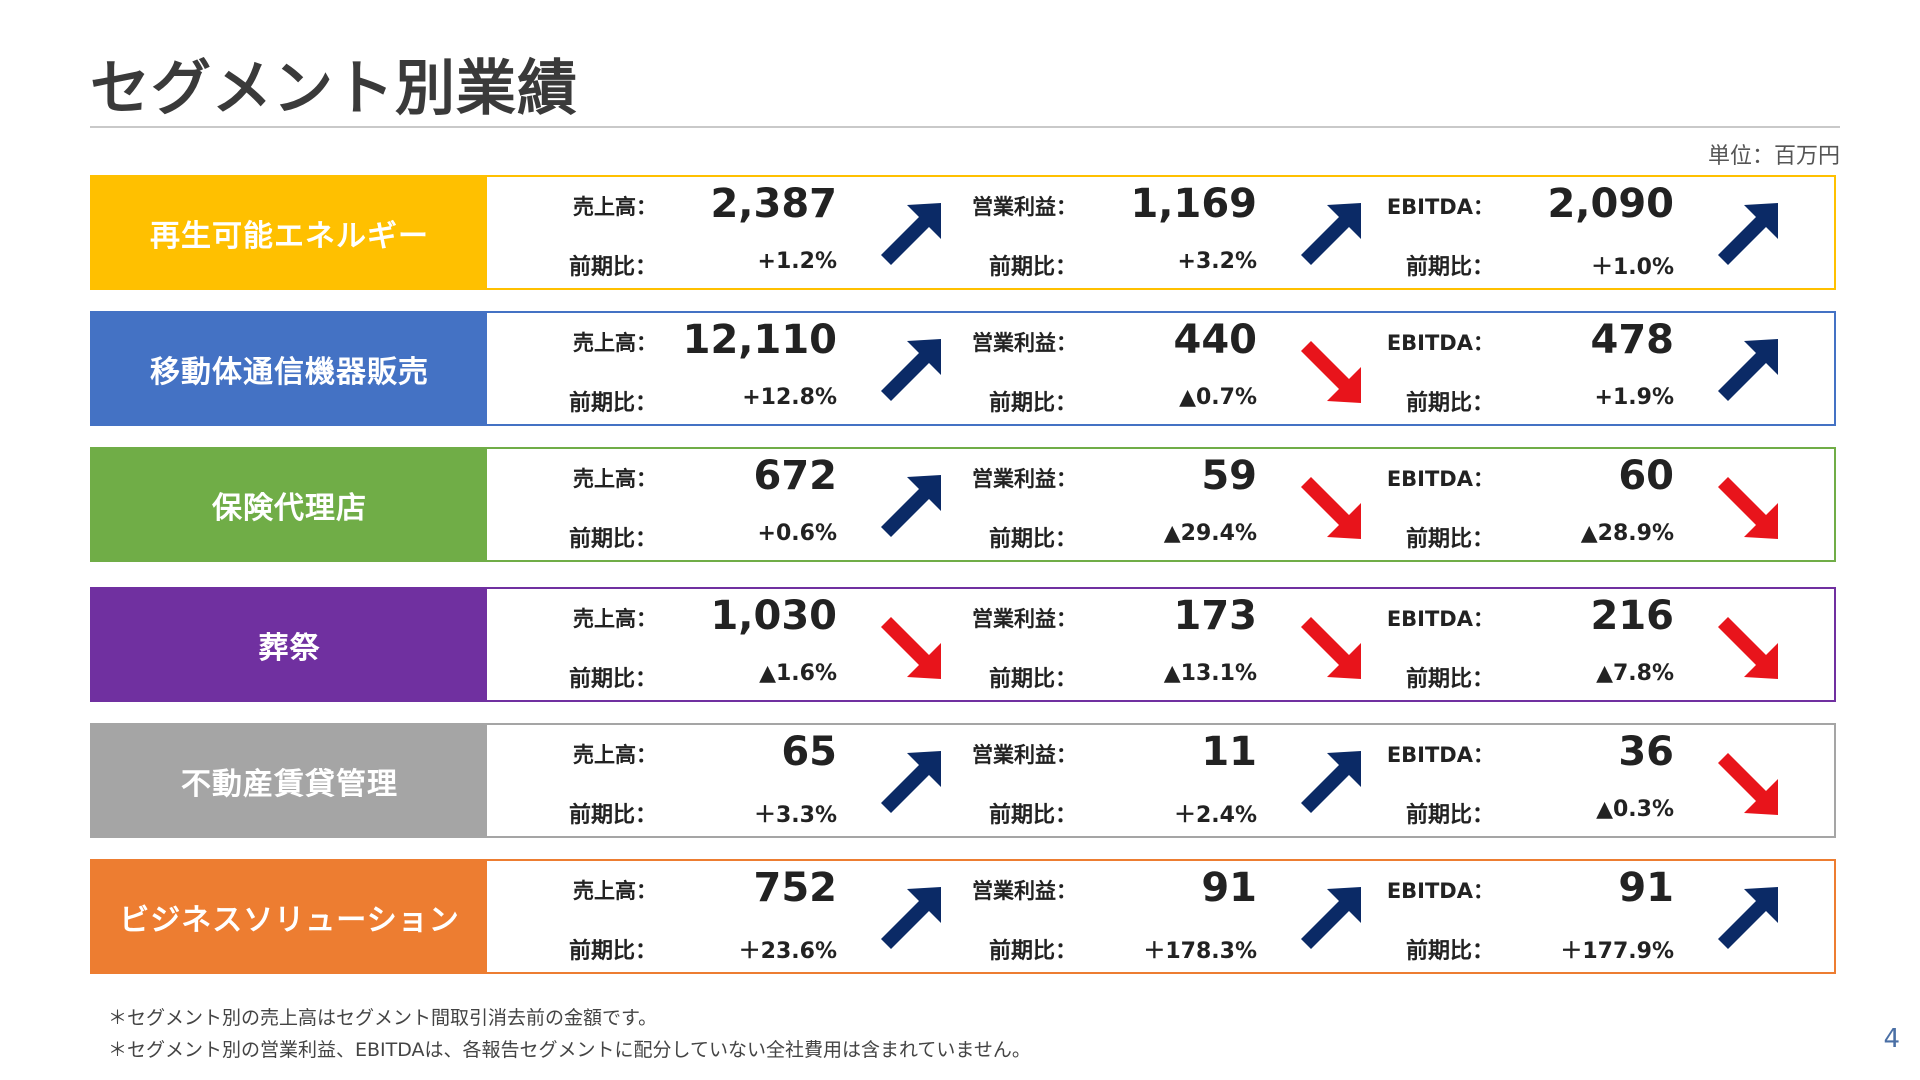  I want to click on ebitda-yoy-value: +1.9%, so click(1634, 397).